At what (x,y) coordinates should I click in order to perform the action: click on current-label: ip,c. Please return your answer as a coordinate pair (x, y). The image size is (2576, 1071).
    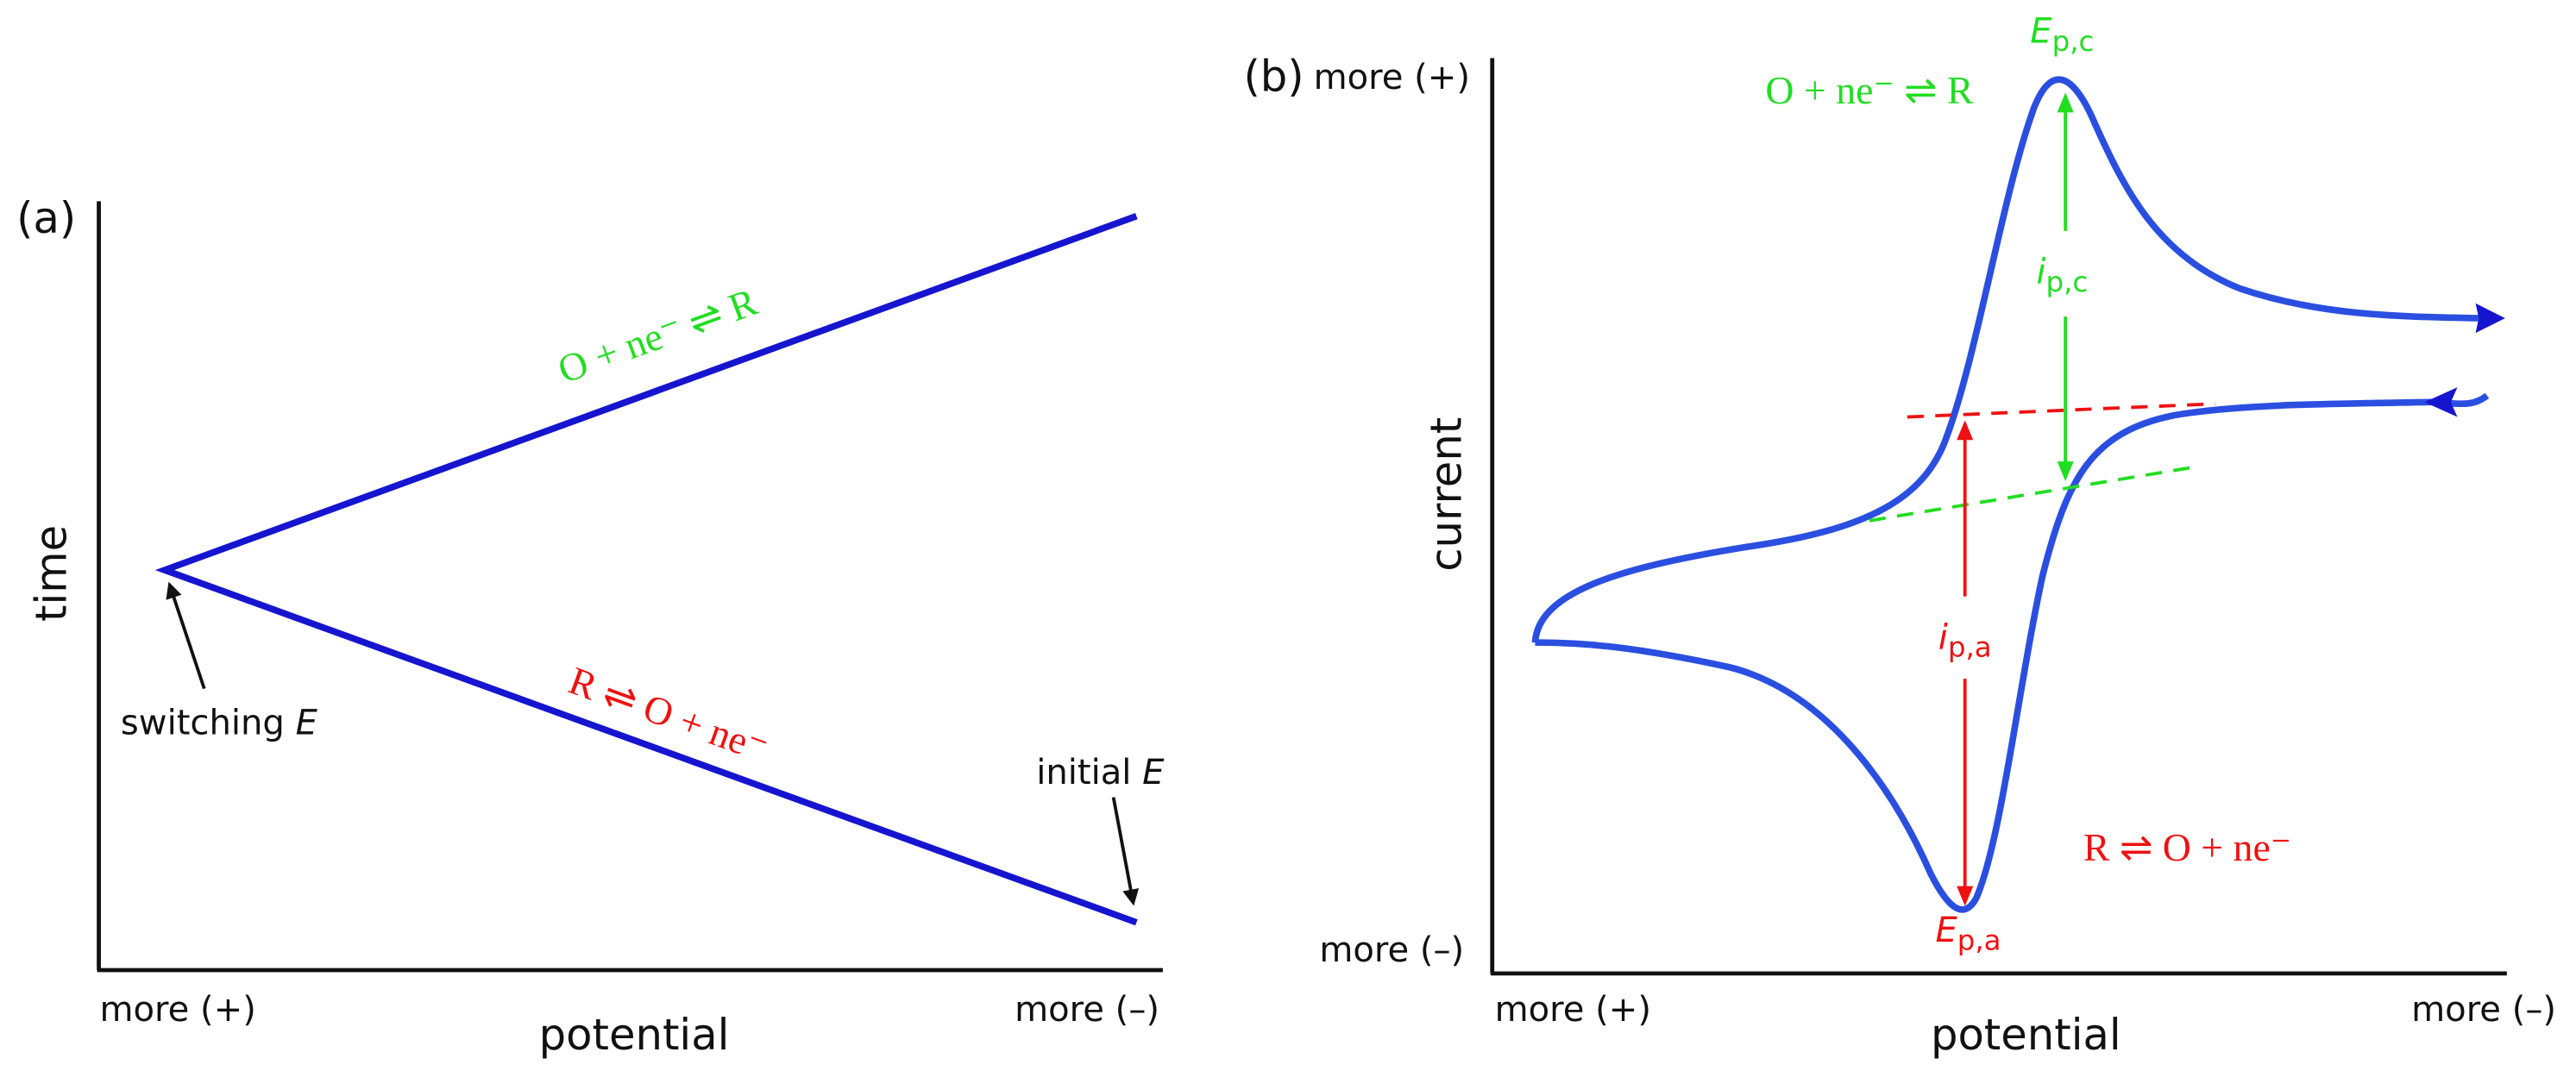
    Looking at the image, I should click on (2062, 275).